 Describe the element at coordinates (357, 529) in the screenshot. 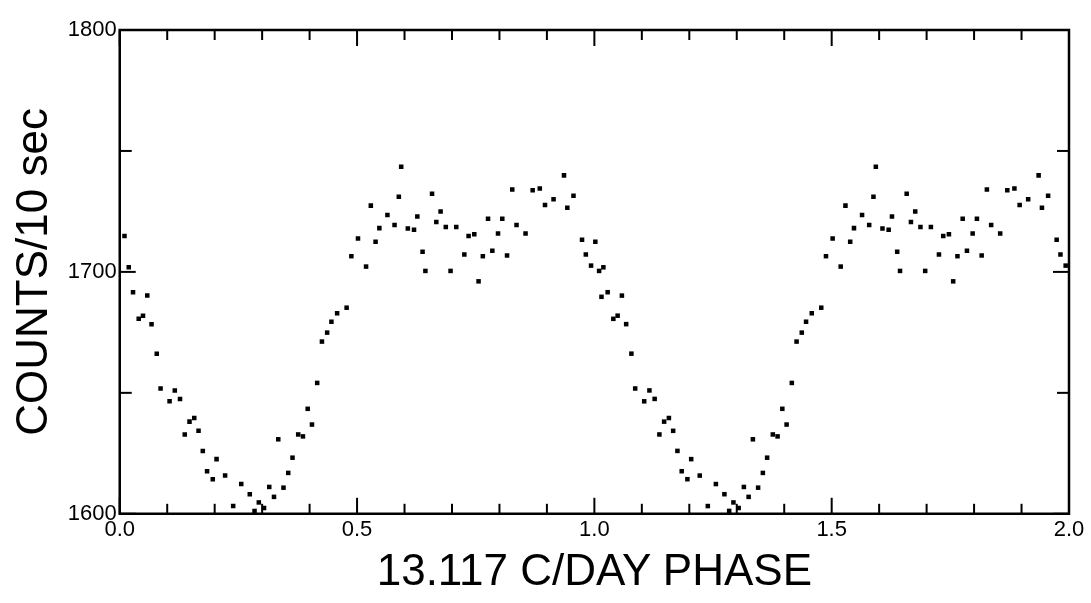

I see `x-tick-label: 0.5` at that location.